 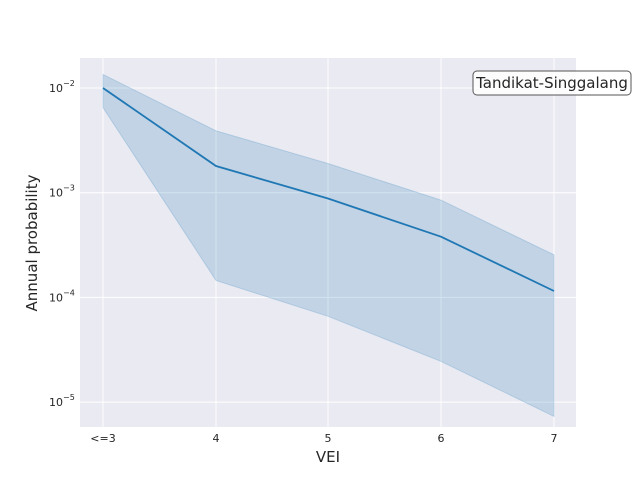 What do you see at coordinates (32, 242) in the screenshot?
I see `y-axis-label: Annual probability` at bounding box center [32, 242].